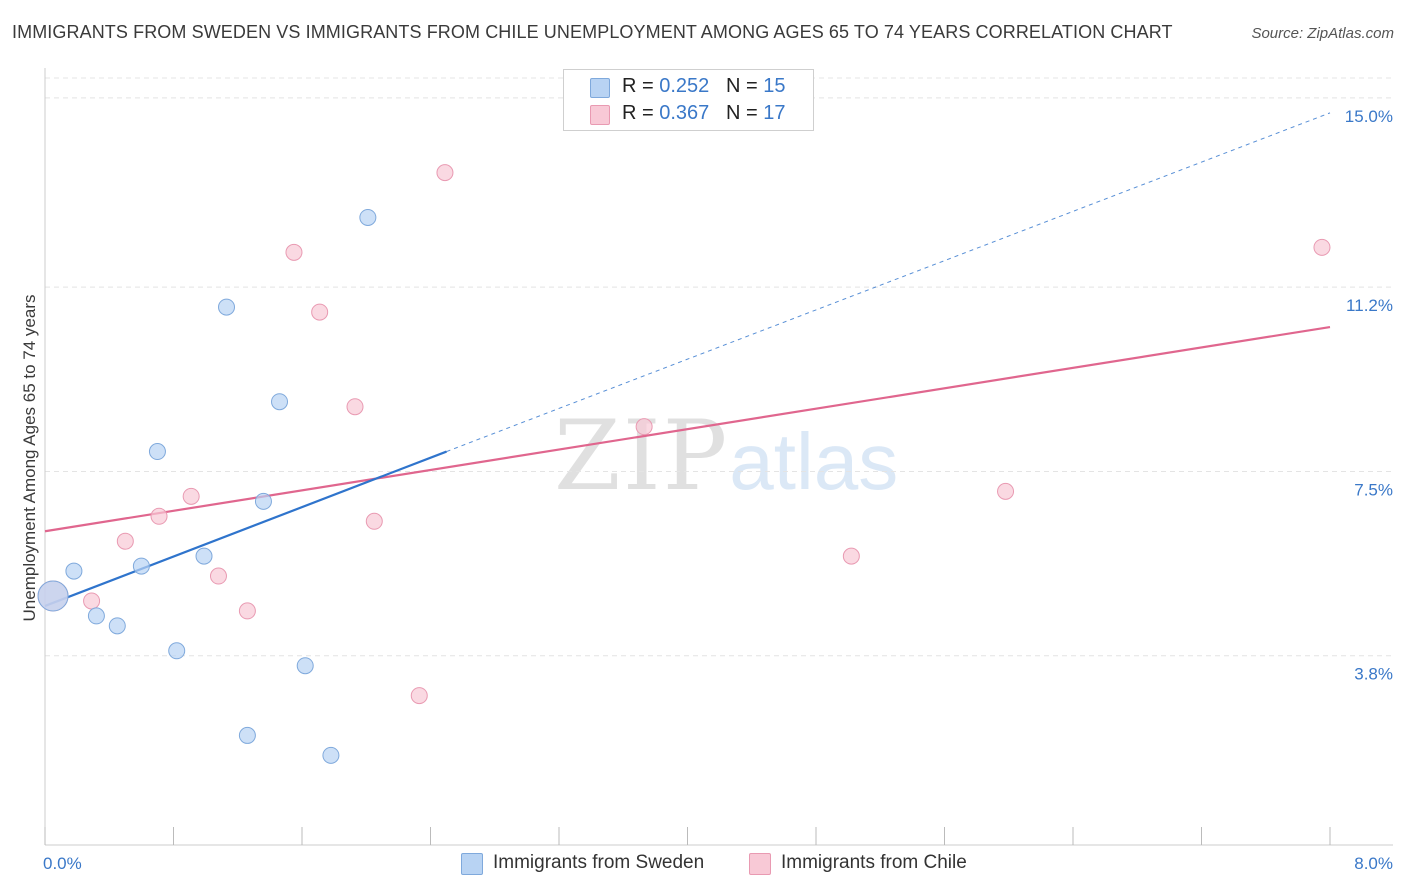  Describe the element at coordinates (774, 113) in the screenshot. I see `legend-n-value-chile: 17` at that location.